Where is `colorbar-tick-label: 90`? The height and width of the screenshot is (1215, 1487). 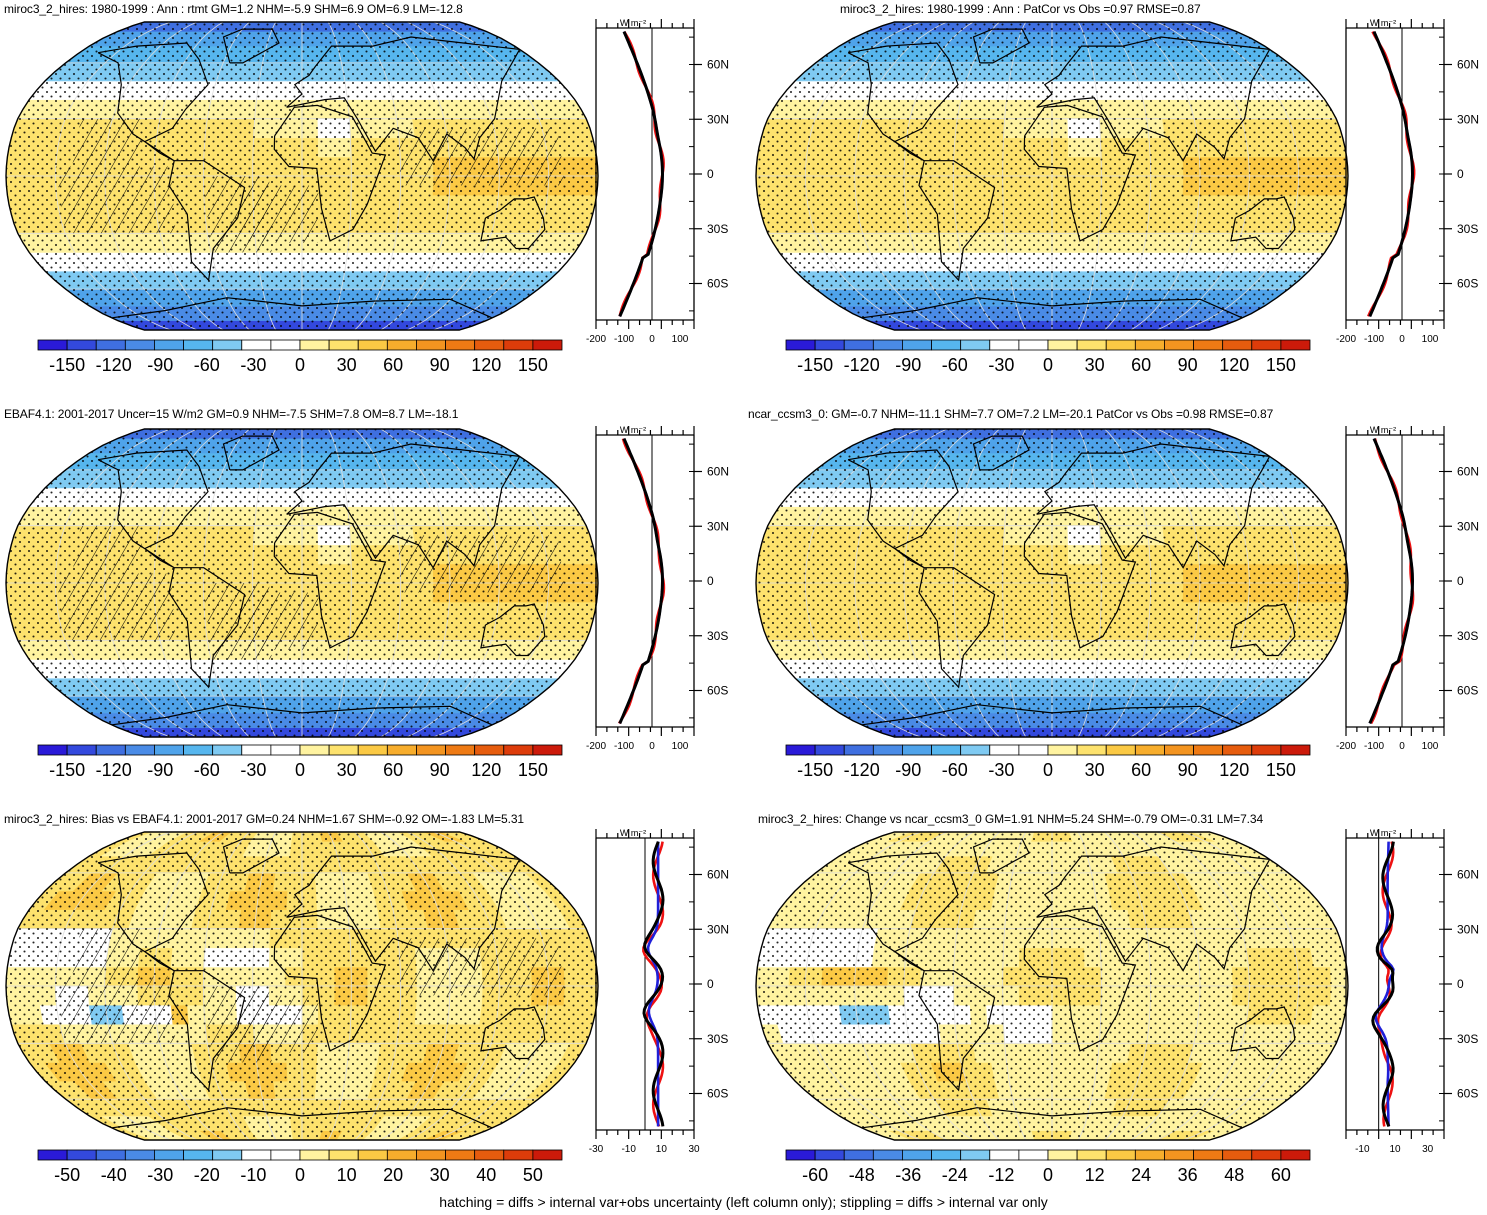
colorbar-tick-label: 90 is located at coordinates (1188, 770).